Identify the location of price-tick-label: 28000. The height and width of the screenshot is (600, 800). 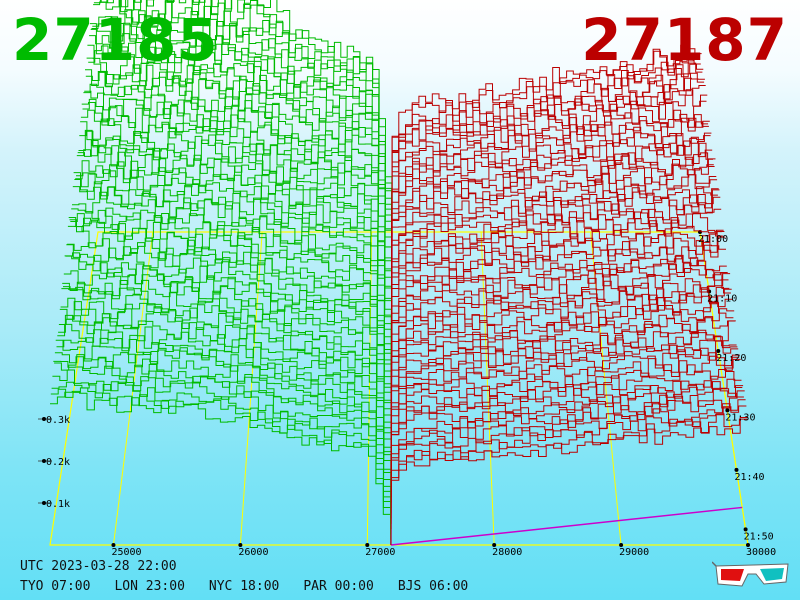
(507, 552).